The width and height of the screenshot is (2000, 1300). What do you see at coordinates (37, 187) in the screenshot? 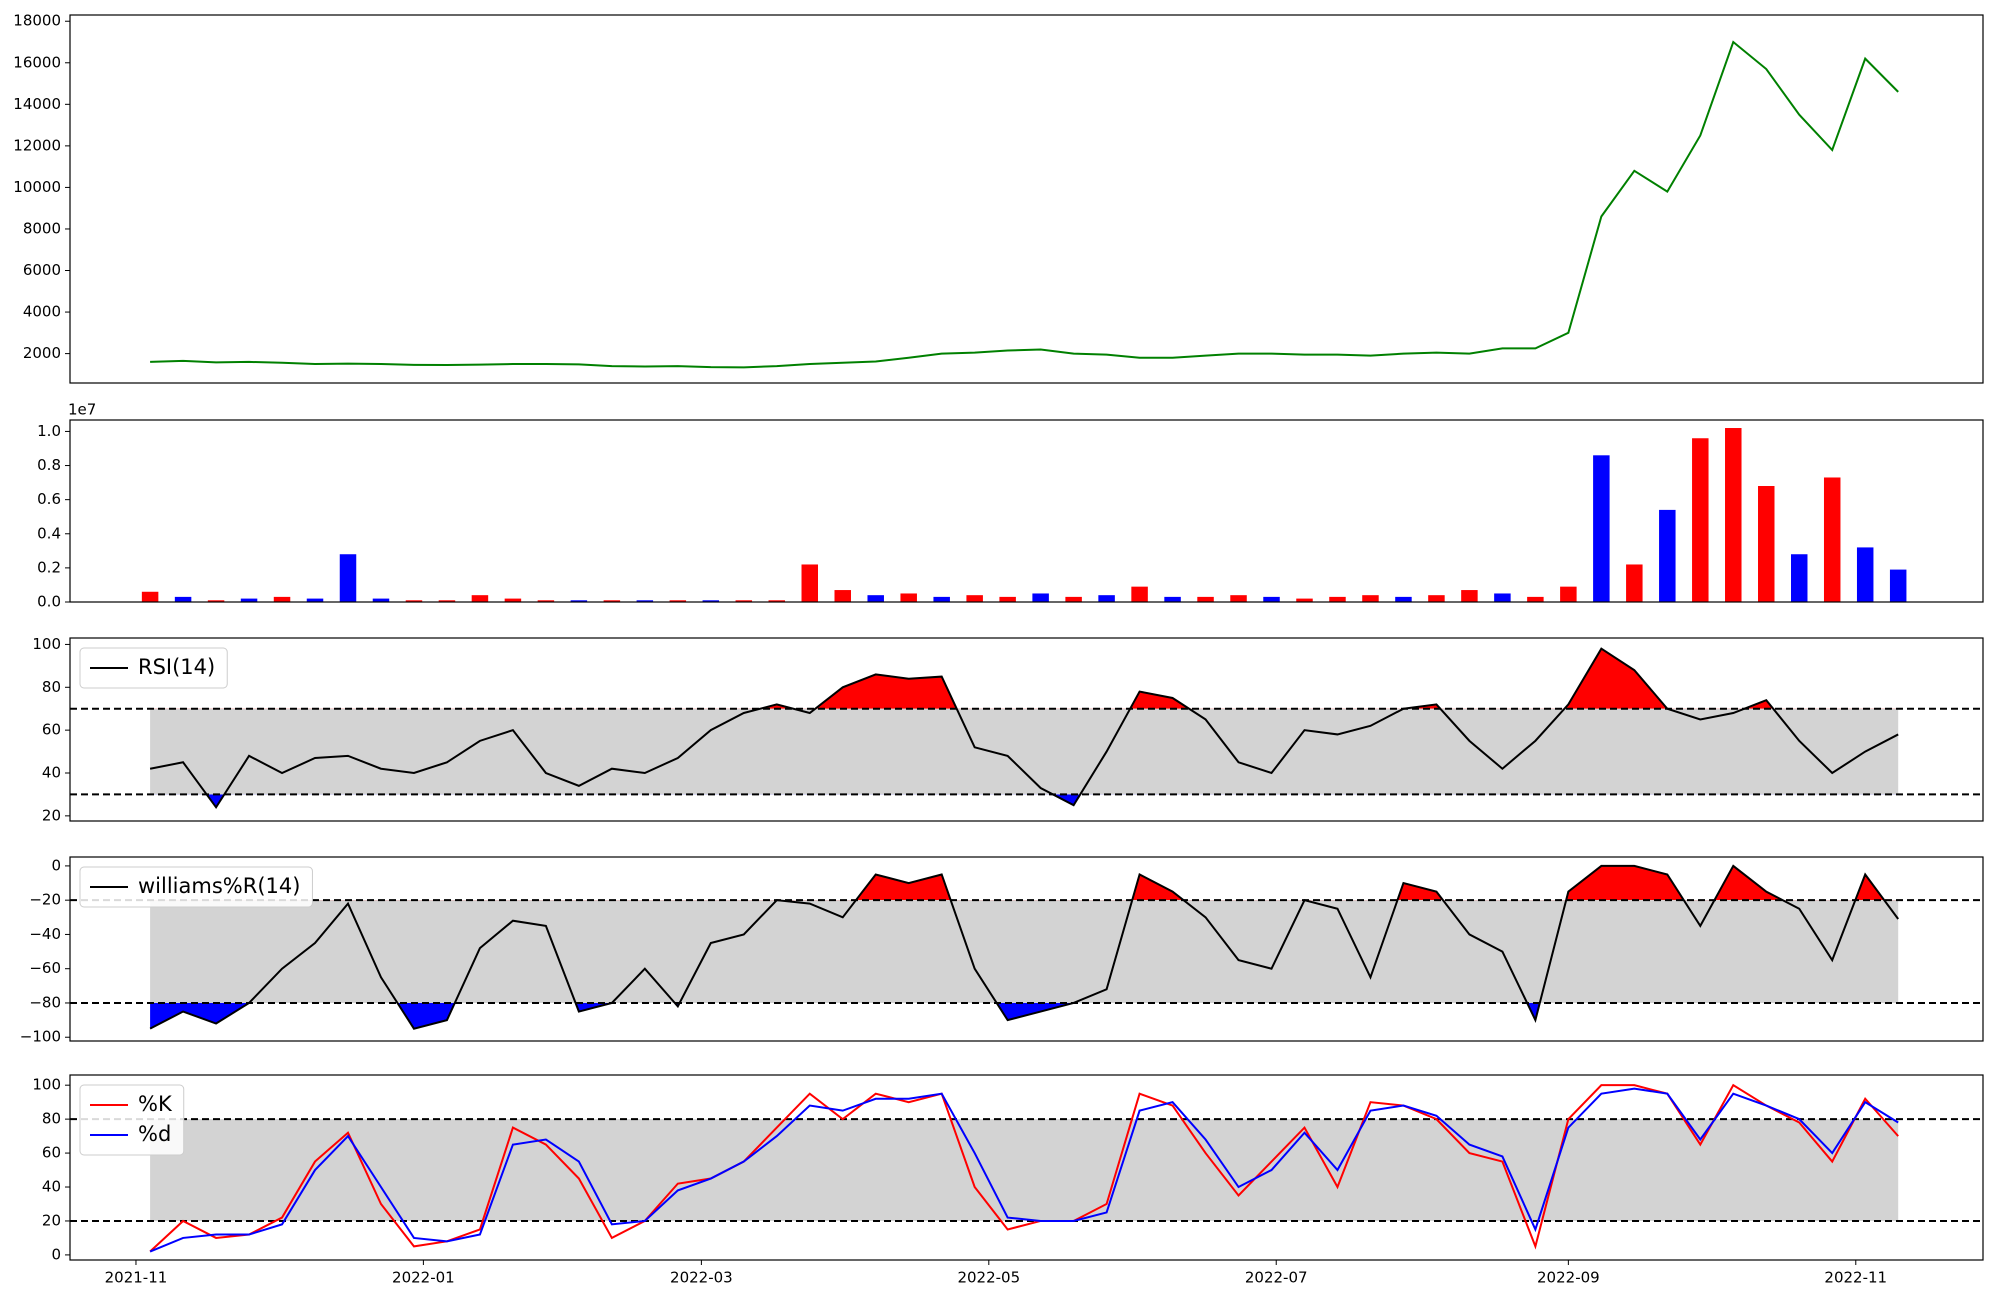
I see `y-tick-label: 10000` at bounding box center [37, 187].